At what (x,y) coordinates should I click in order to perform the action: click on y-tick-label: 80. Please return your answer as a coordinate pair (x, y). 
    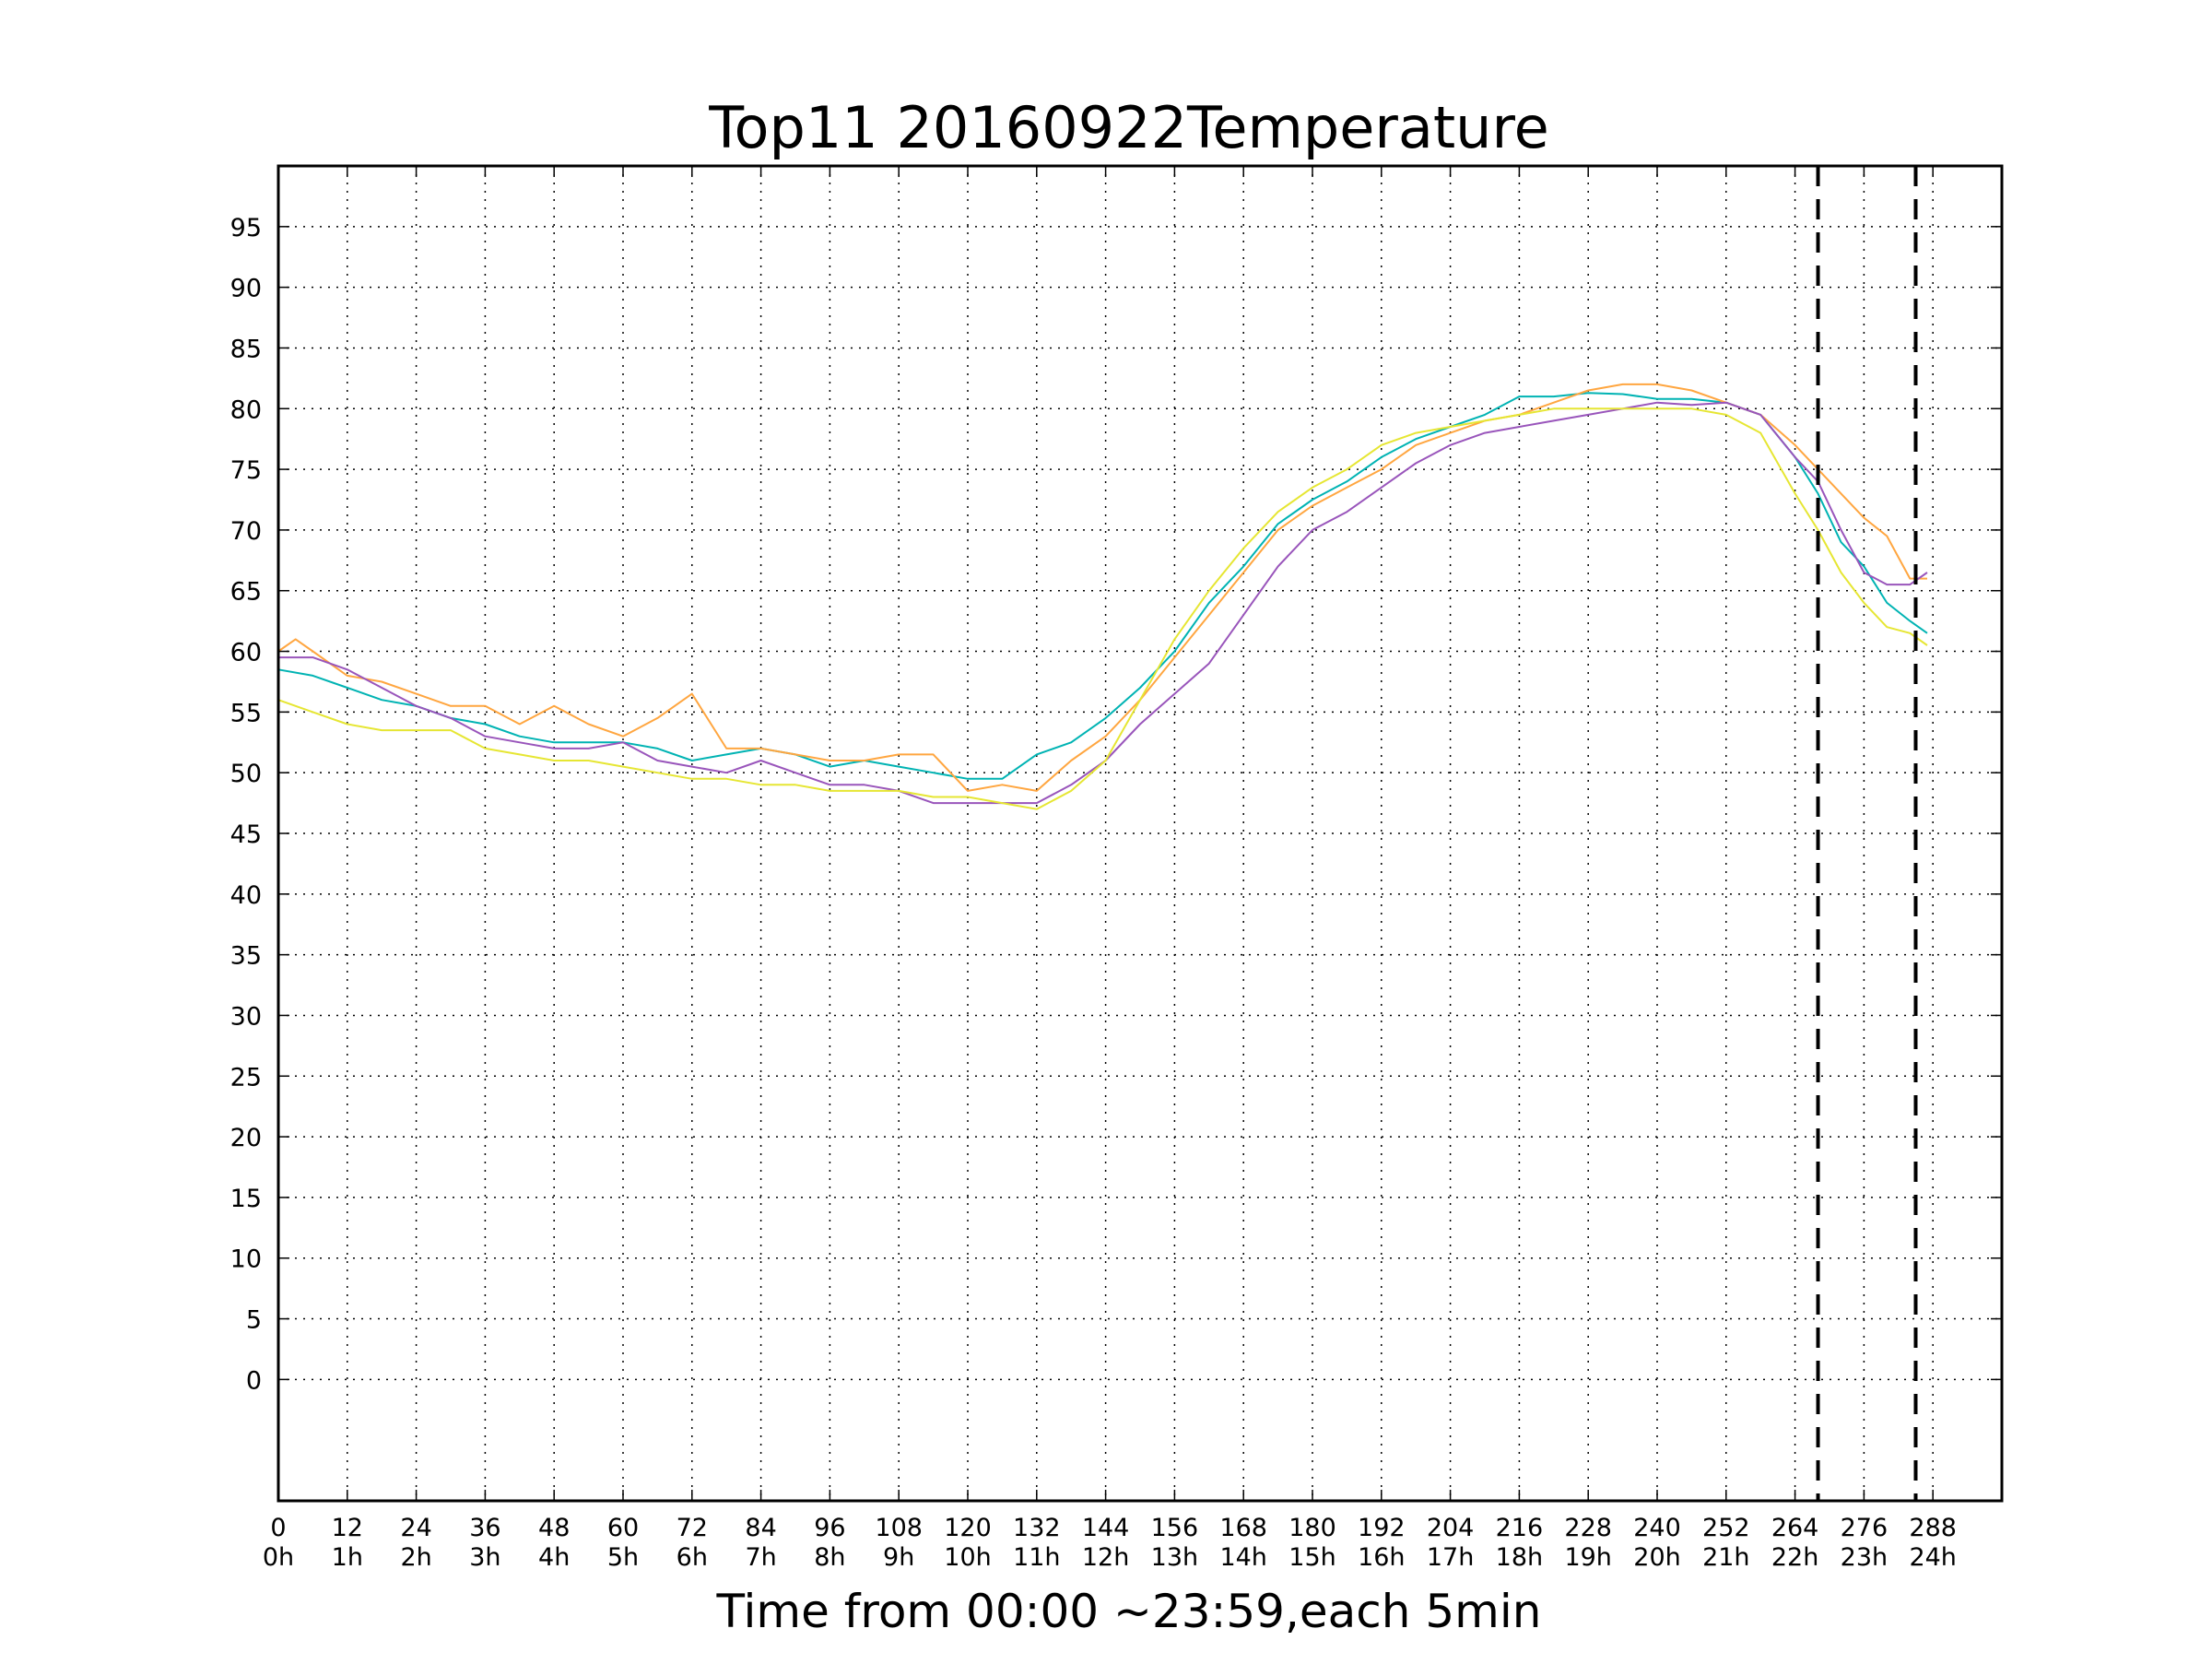
    Looking at the image, I should click on (246, 409).